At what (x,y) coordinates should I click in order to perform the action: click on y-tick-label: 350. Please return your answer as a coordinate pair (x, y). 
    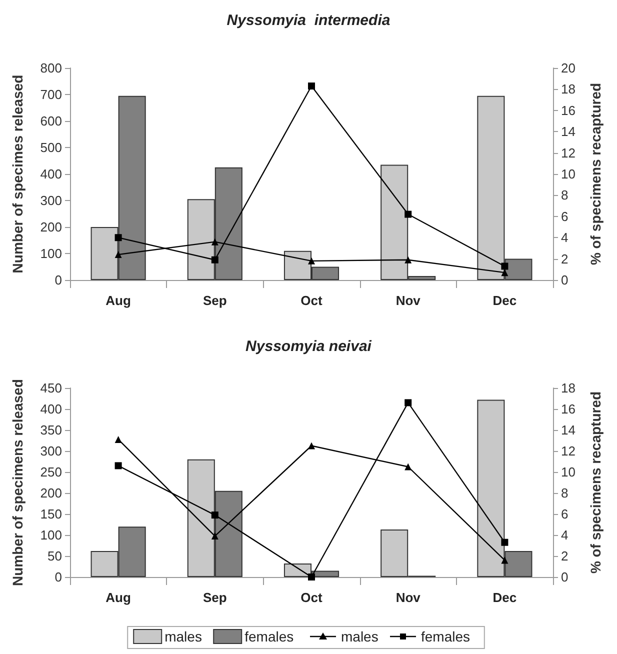
    Looking at the image, I should click on (51, 430).